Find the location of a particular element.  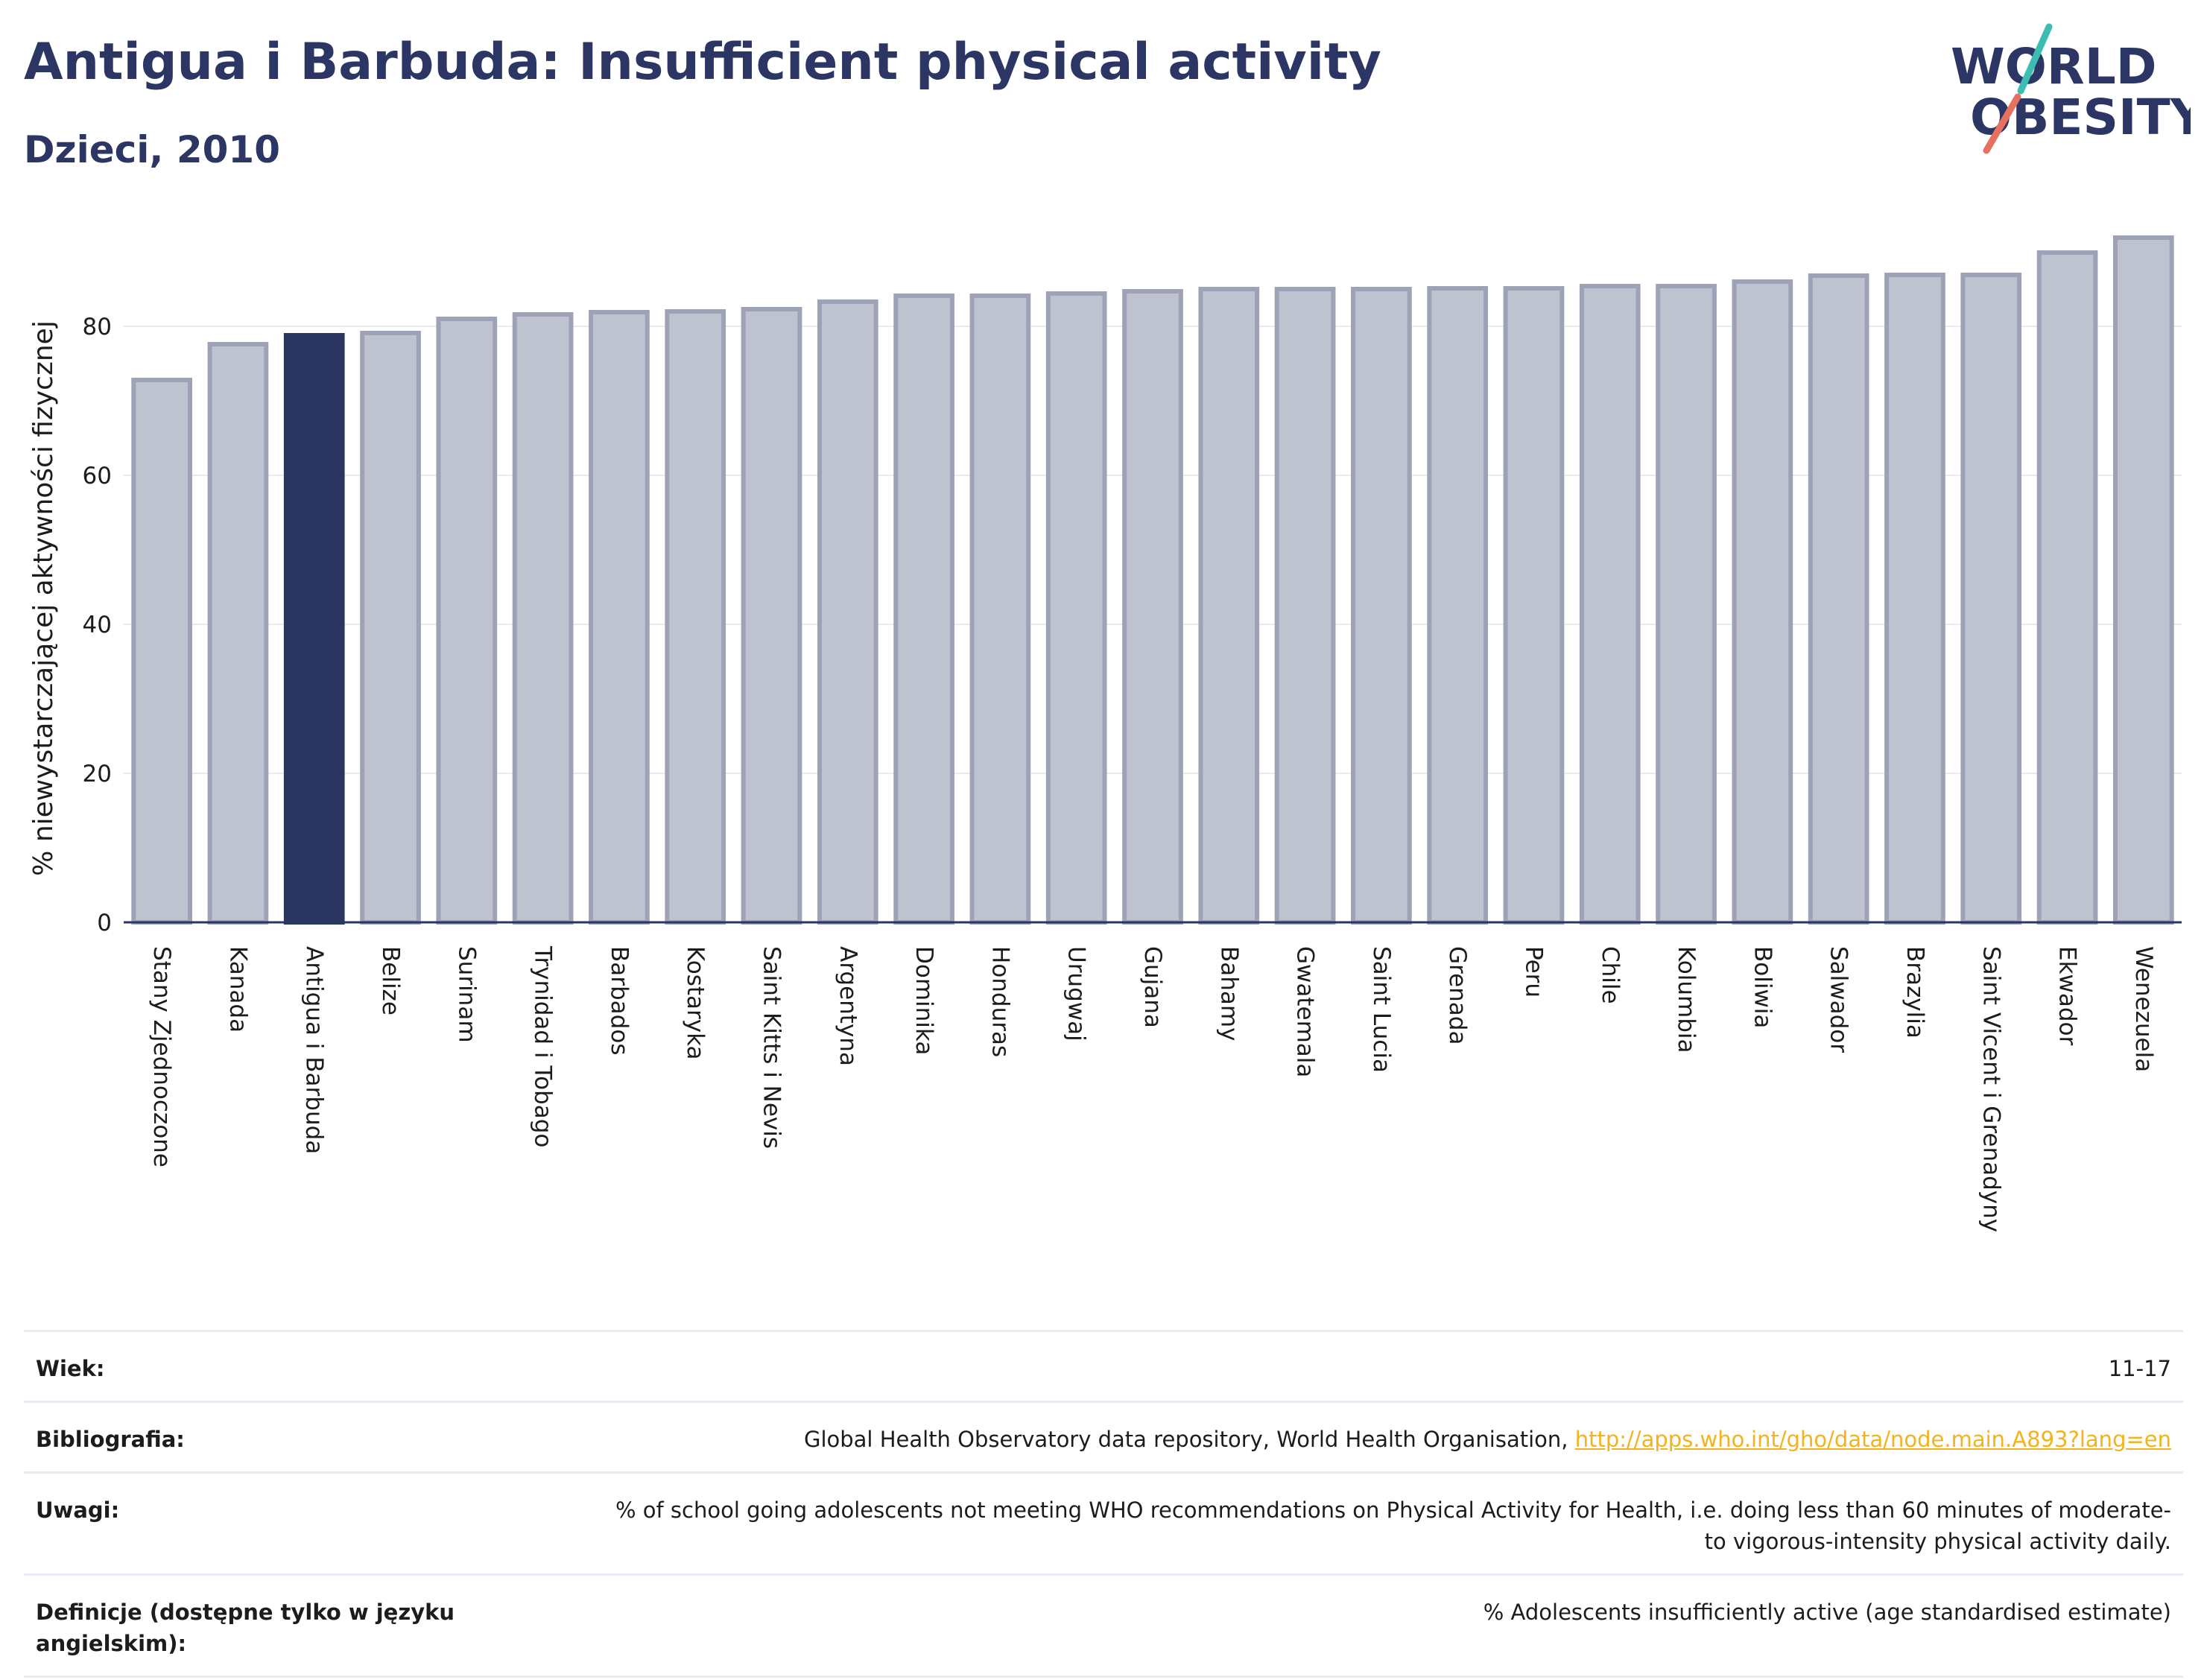

x-tick-label: Brazylia is located at coordinates (1915, 992).